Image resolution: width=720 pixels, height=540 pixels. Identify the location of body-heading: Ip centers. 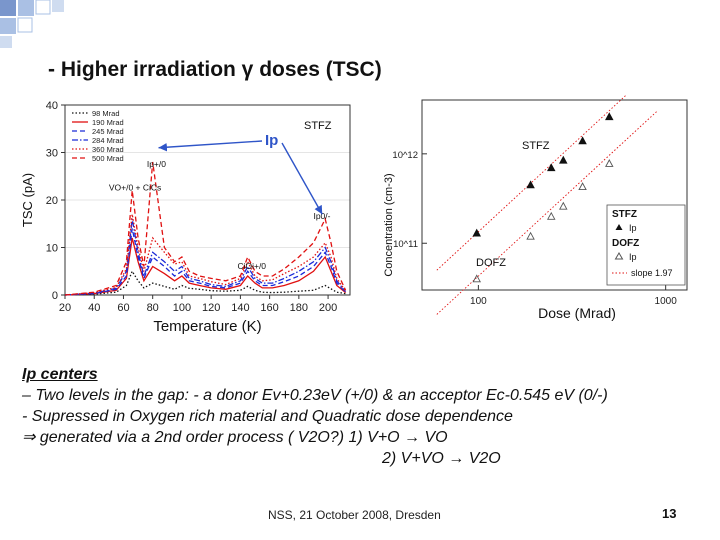
(60, 374).